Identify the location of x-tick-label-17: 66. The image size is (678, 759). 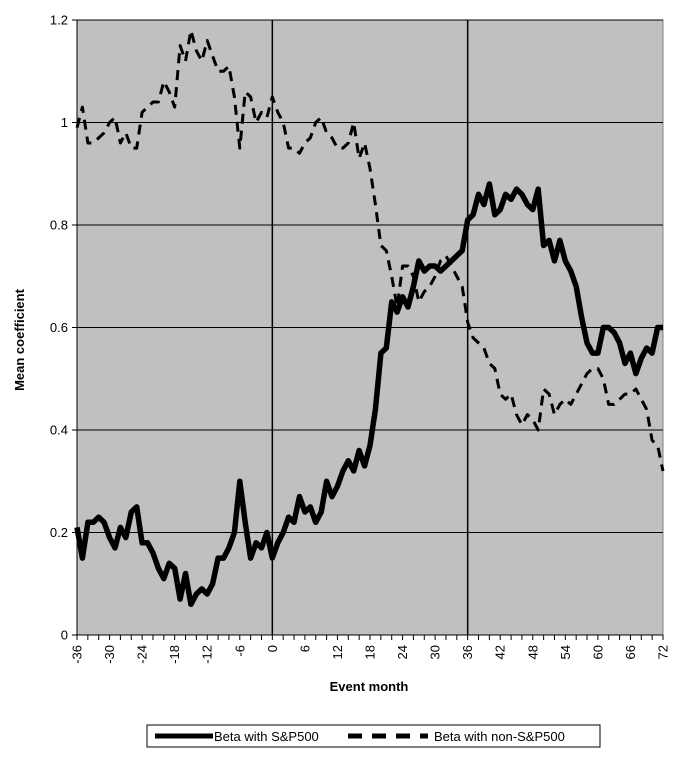
(630, 652).